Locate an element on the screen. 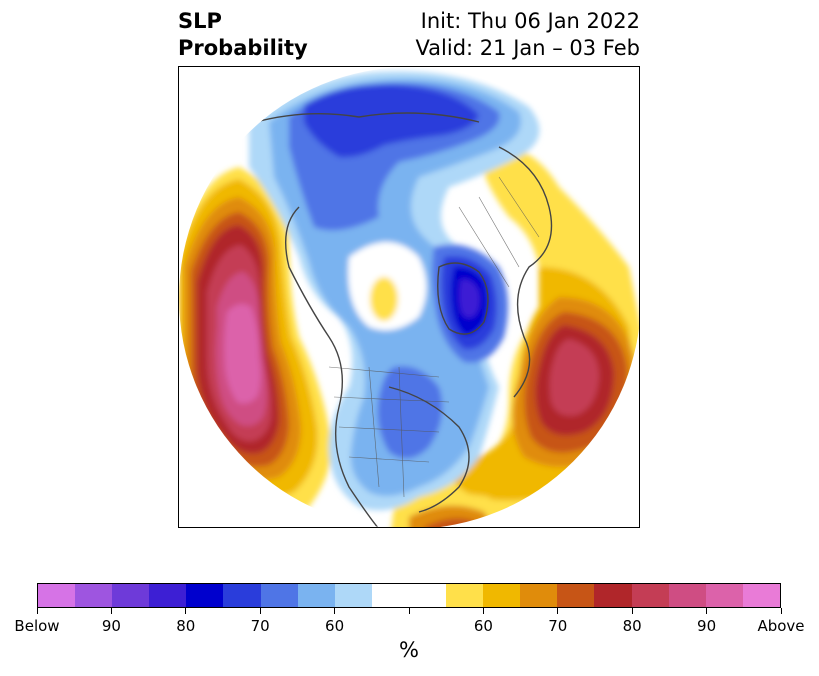 This screenshot has height=676, width=819. map-title-left: SLP Probability is located at coordinates (243, 35).